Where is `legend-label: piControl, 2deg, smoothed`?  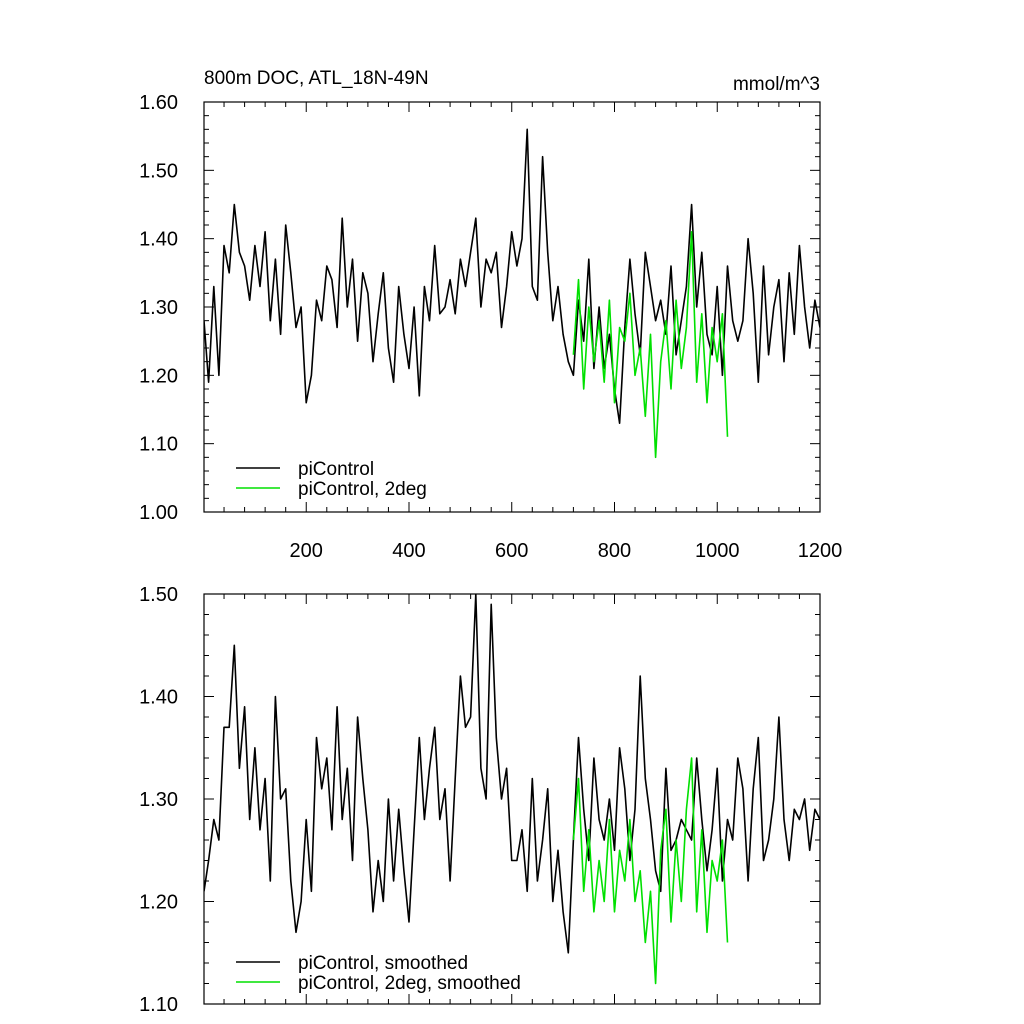
legend-label: piControl, 2deg, smoothed is located at coordinates (409, 983).